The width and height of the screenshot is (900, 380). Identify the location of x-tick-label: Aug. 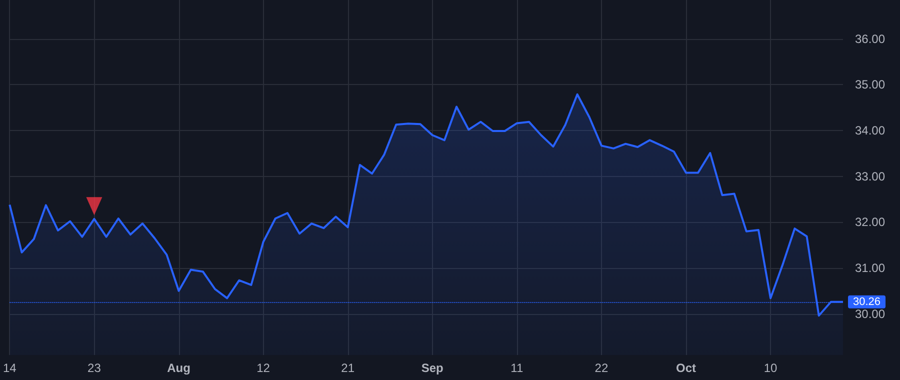
(178, 368).